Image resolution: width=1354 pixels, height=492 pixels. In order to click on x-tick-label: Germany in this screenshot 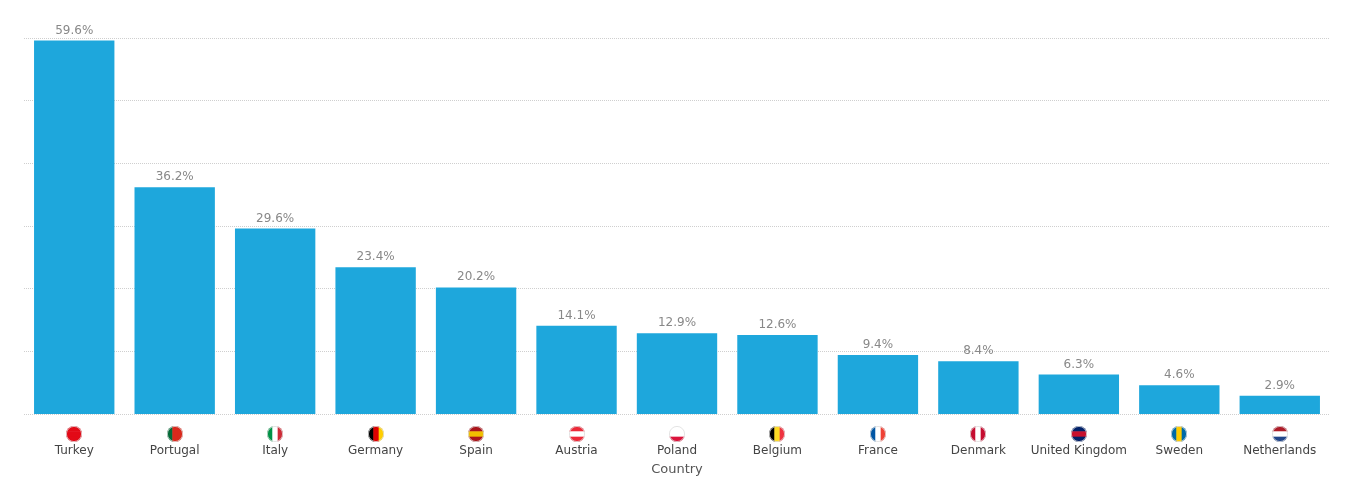, I will do `click(376, 450)`.